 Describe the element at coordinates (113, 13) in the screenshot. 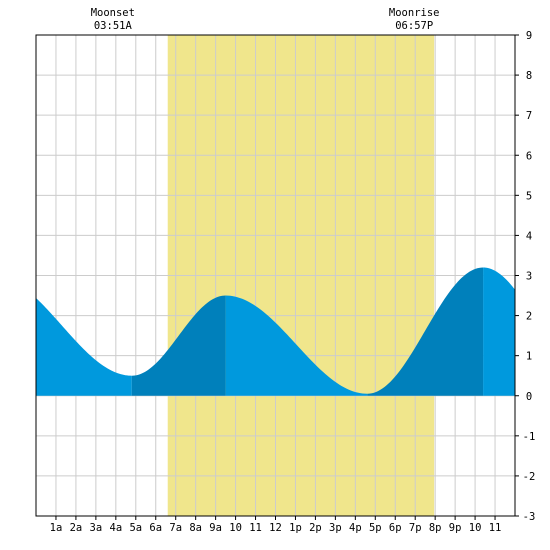

I see `moonset-label: Moonset` at that location.